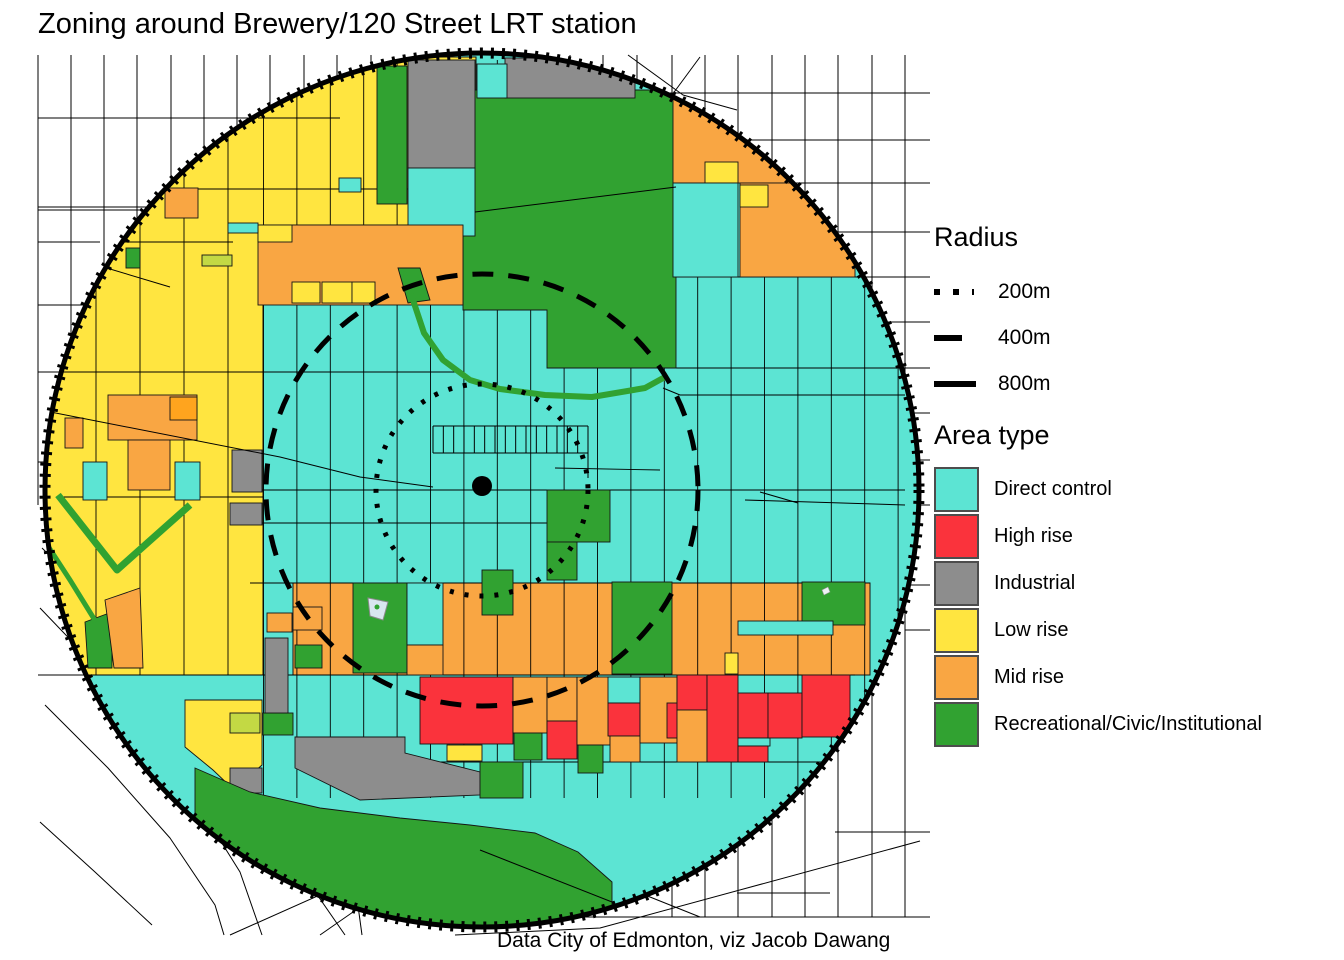 Image resolution: width=1344 pixels, height=960 pixels. Describe the element at coordinates (1128, 724) in the screenshot. I see `area-legend-label: Recreational/Civic/Institutional` at that location.